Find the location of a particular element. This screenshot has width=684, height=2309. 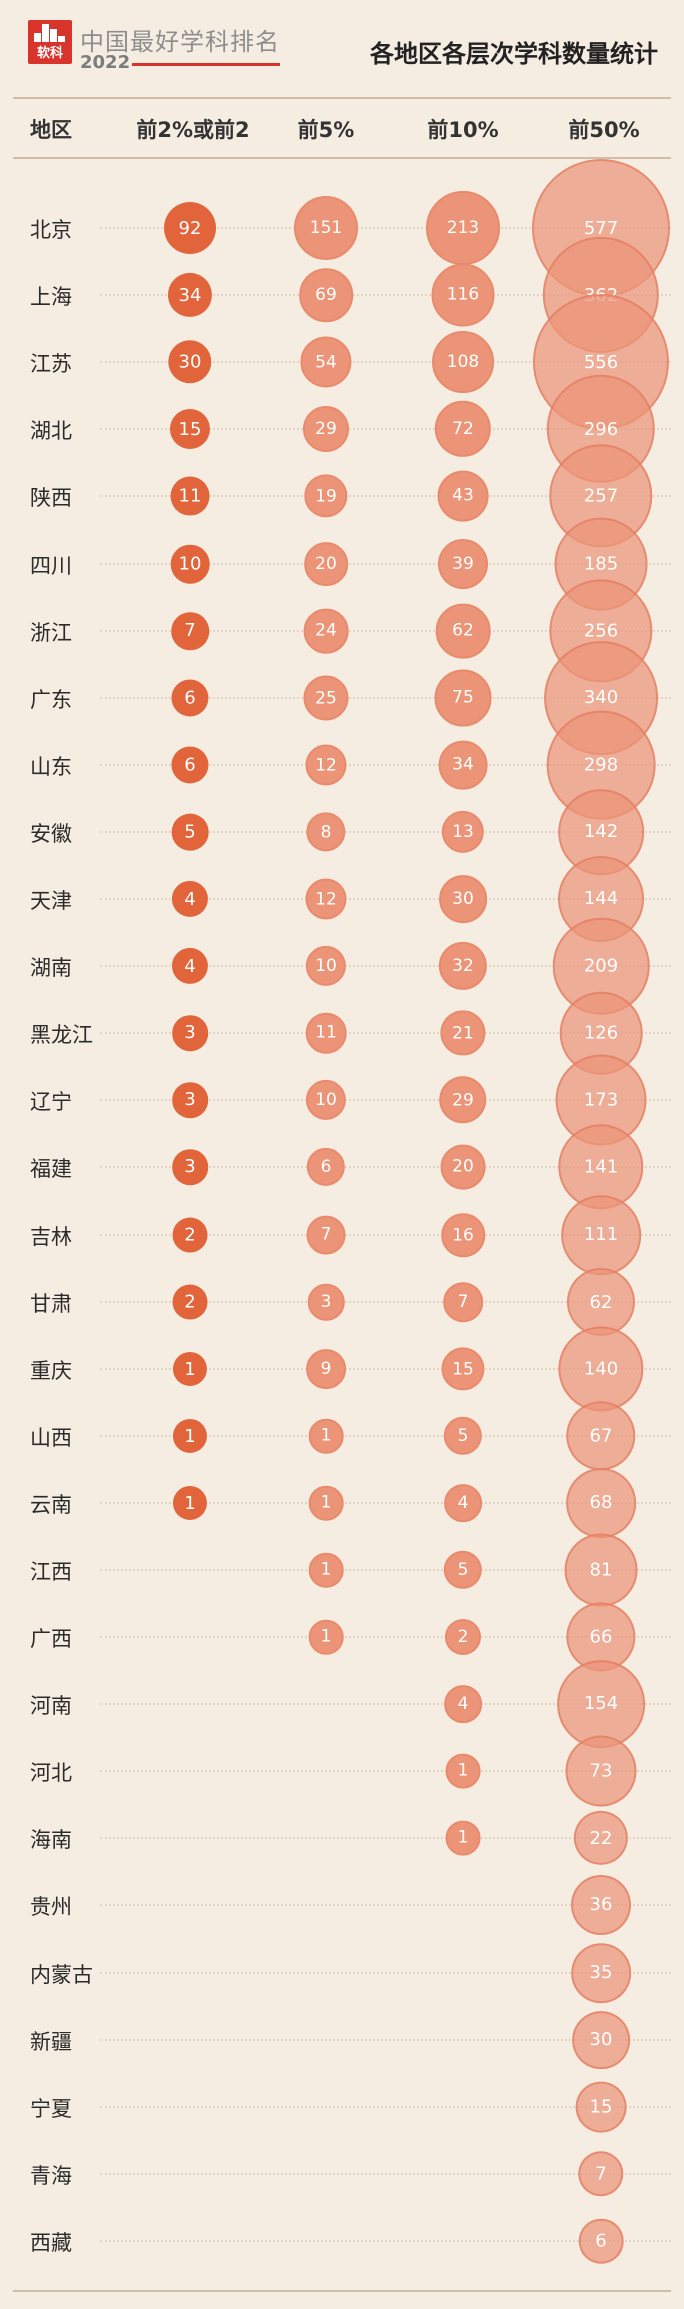

bubble-top10: 15 is located at coordinates (463, 1369).